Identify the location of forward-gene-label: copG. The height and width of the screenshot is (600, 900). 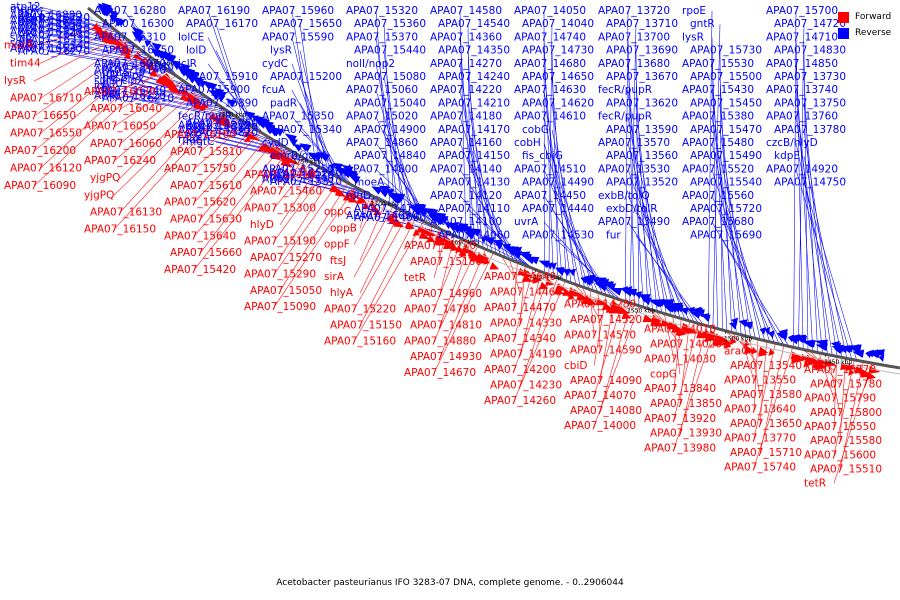
(663, 374).